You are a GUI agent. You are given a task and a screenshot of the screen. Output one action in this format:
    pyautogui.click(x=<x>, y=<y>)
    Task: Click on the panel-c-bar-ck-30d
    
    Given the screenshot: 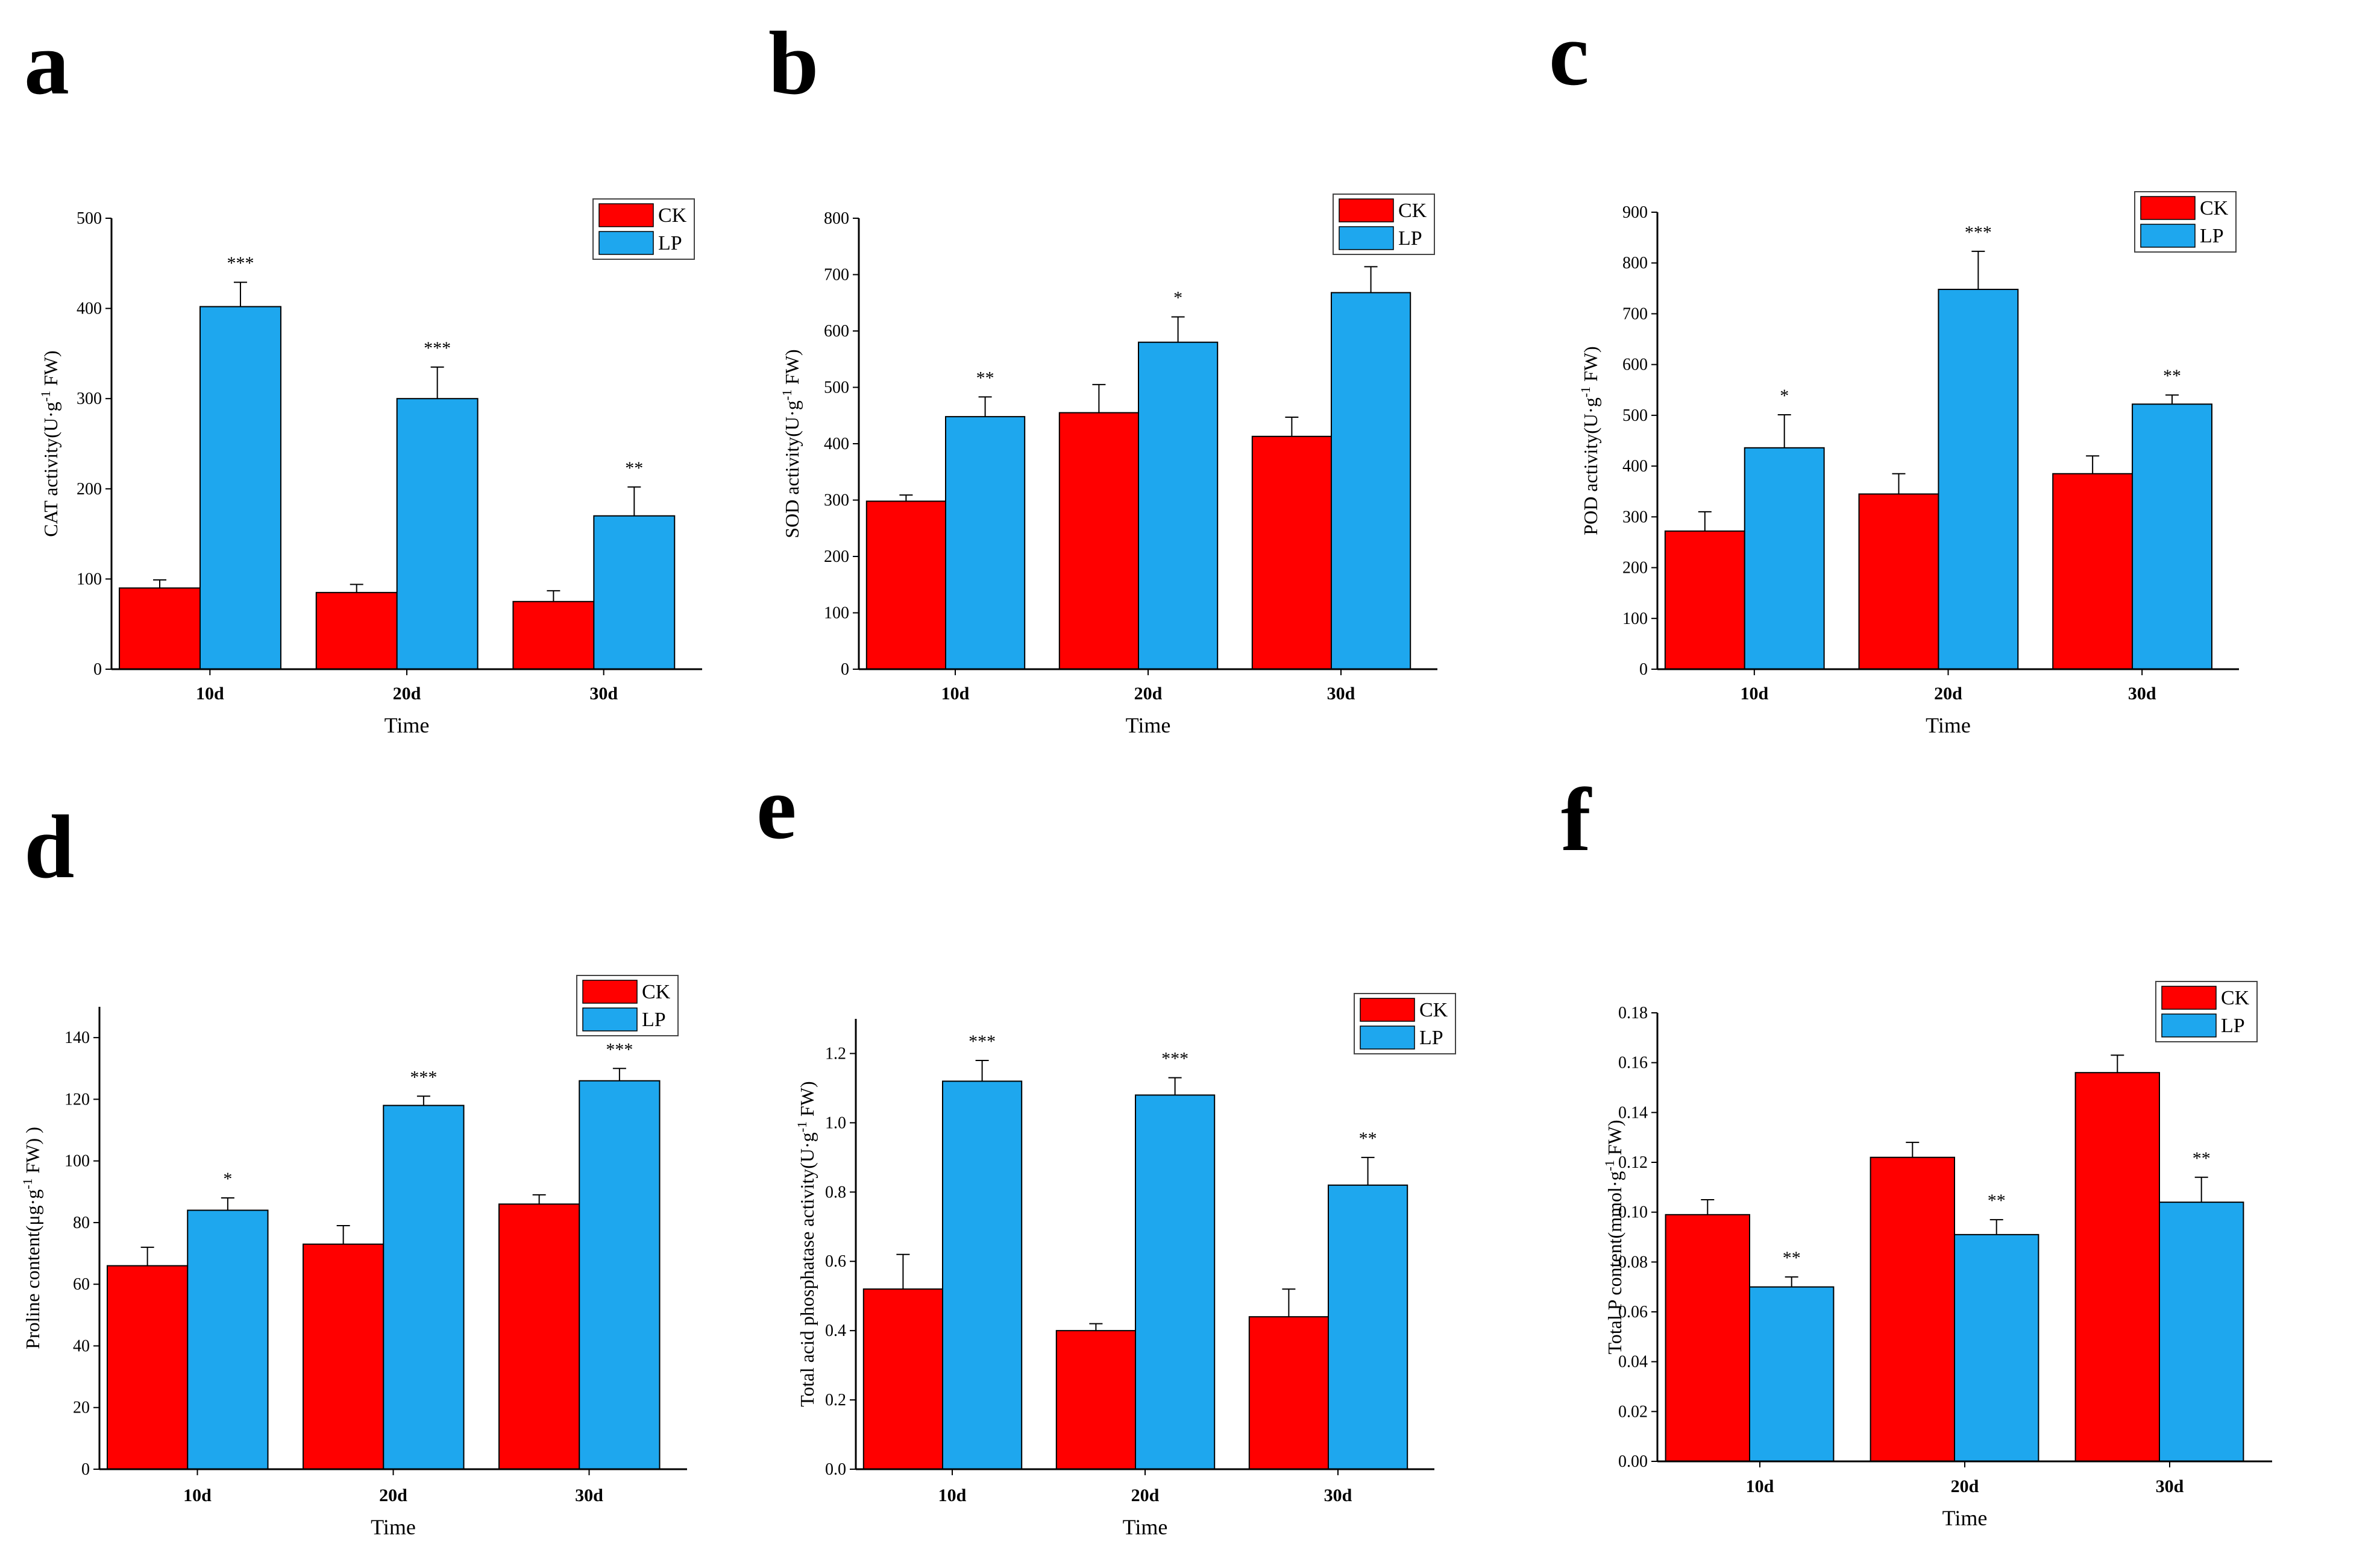 What is the action you would take?
    pyautogui.click(x=2093, y=572)
    